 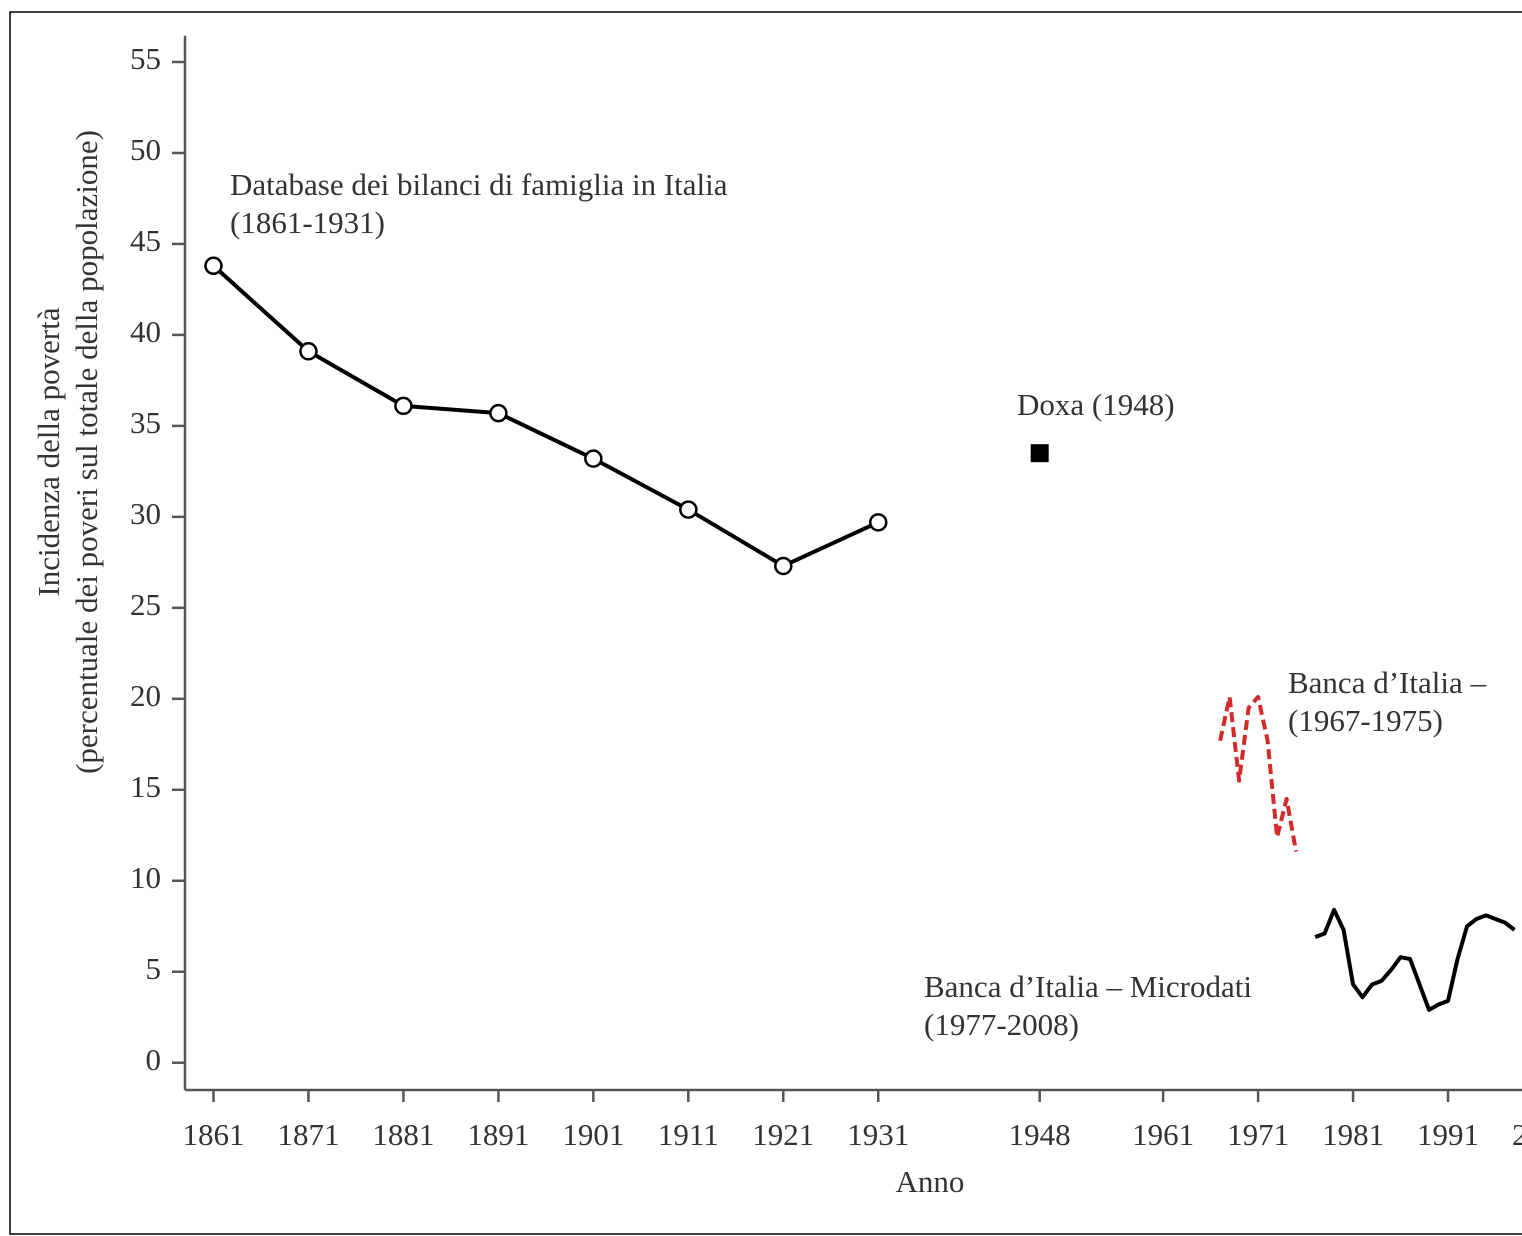 I want to click on x-tick-label: 1961, so click(x=1163, y=1134).